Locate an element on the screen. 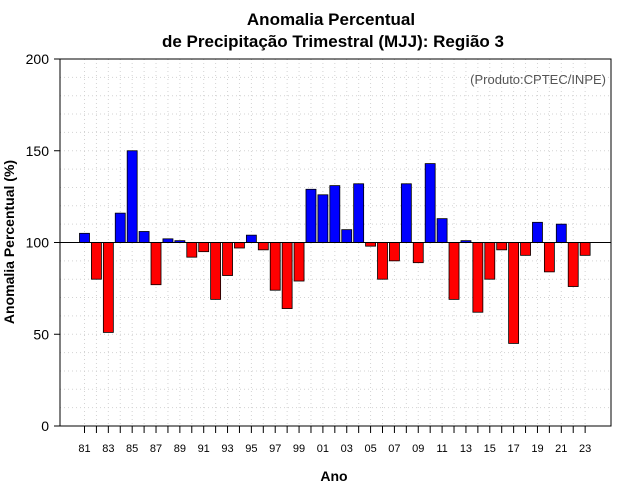 The image size is (640, 500). x-tick-label: 95 is located at coordinates (251, 449).